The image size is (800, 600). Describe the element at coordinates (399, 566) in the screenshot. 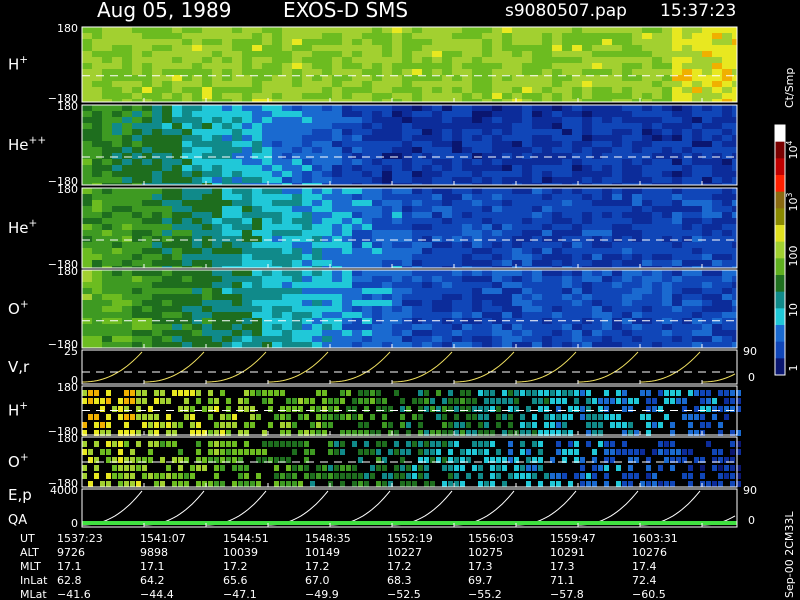

I see `cell: 17.2` at that location.